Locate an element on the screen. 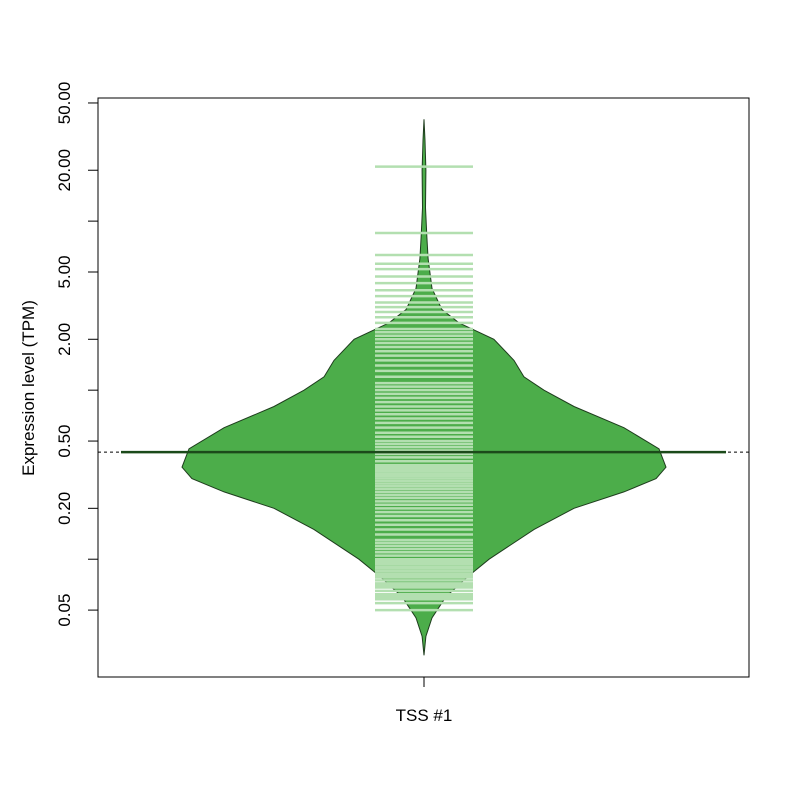  y-tick-label: 50.00 is located at coordinates (64, 103).